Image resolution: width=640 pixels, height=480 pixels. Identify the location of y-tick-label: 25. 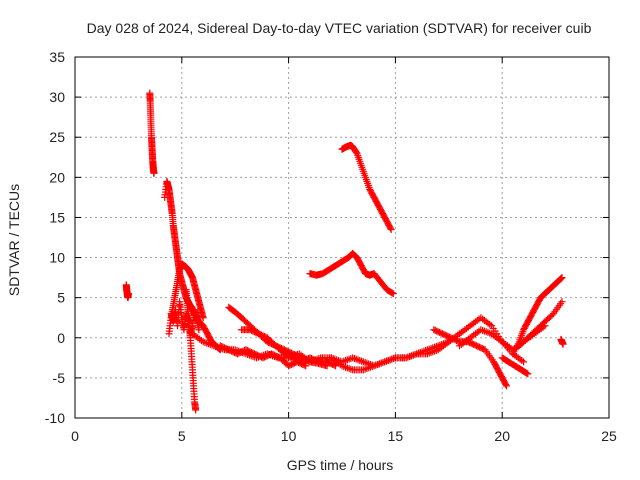
(57, 137).